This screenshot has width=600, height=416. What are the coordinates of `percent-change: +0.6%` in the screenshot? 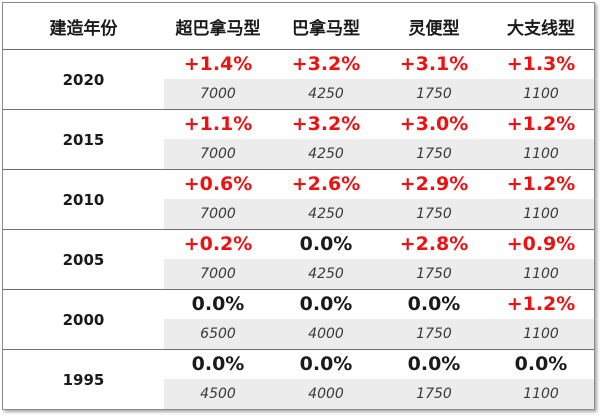 It's located at (218, 184).